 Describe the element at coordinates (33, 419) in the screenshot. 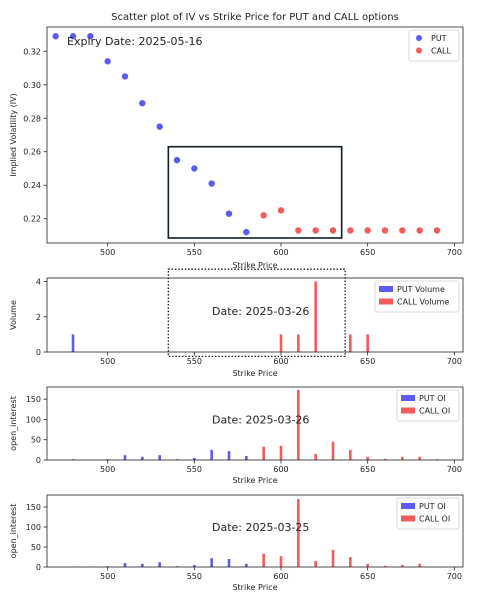

I see `y-tick-label: 100` at that location.